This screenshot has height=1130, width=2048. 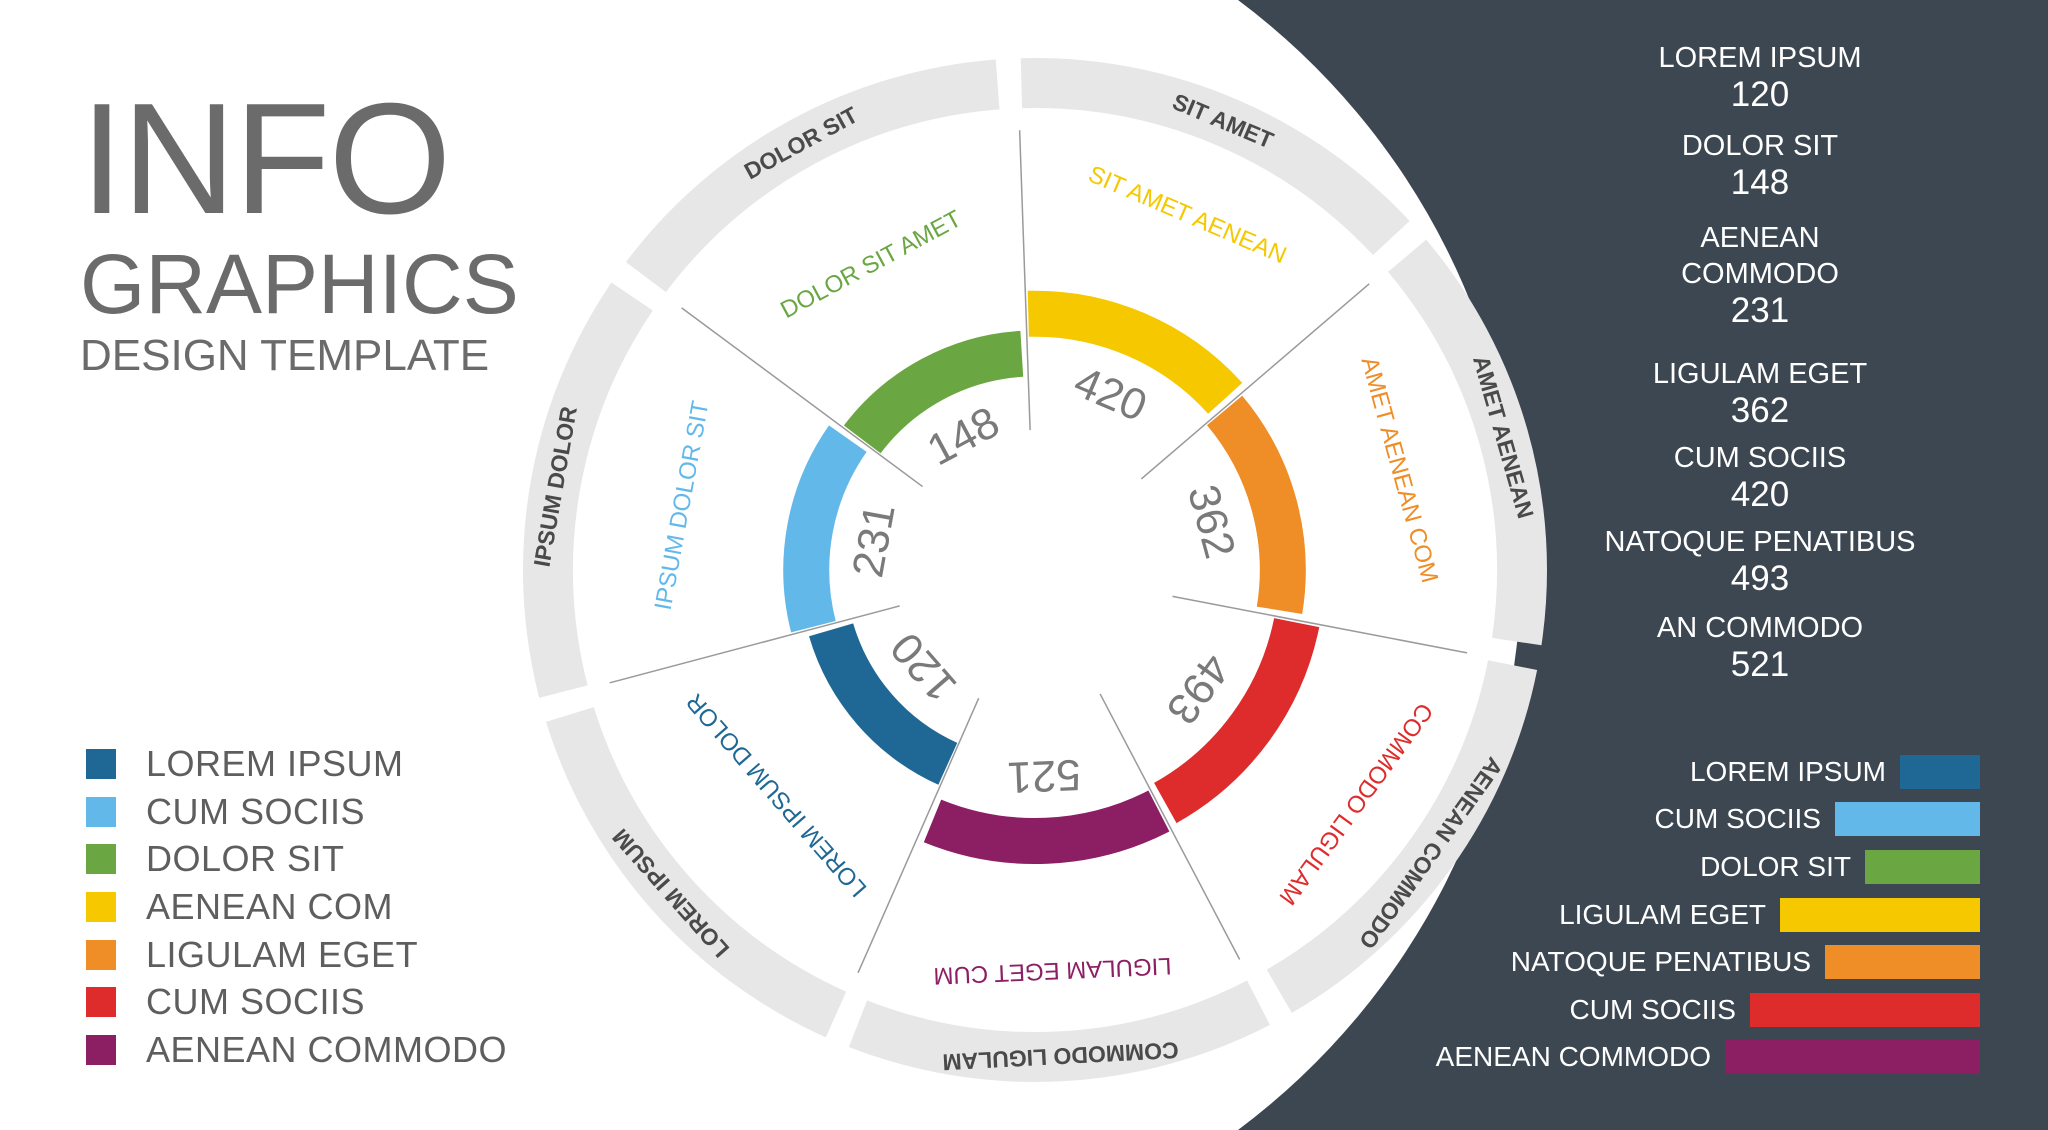 What do you see at coordinates (1573, 1057) in the screenshot?
I see `bar-label: AENEAN COMMODO` at bounding box center [1573, 1057].